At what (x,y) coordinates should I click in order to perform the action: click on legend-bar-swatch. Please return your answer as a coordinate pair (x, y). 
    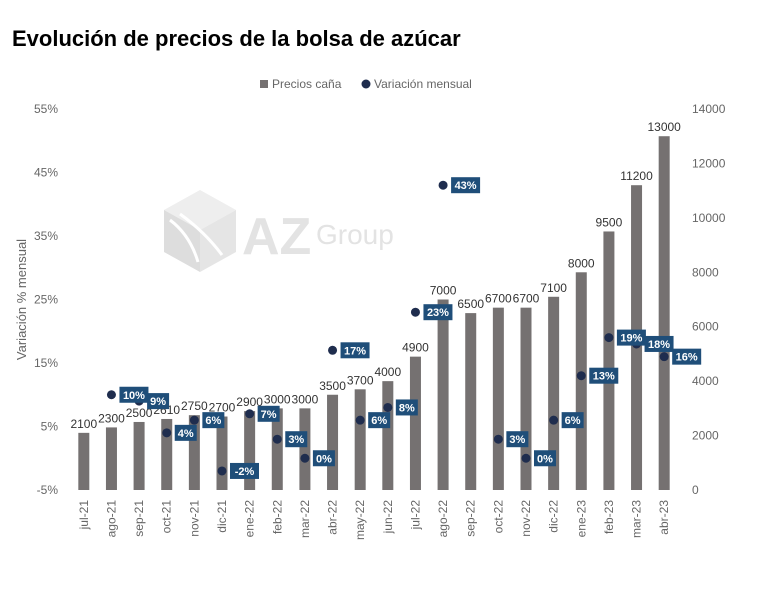
    Looking at the image, I should click on (264, 84).